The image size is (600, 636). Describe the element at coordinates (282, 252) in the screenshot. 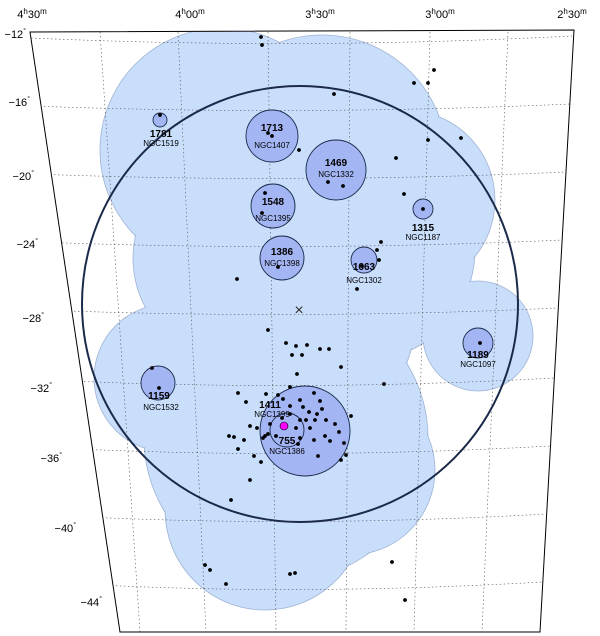

I see `group-label-1386: 1386` at that location.